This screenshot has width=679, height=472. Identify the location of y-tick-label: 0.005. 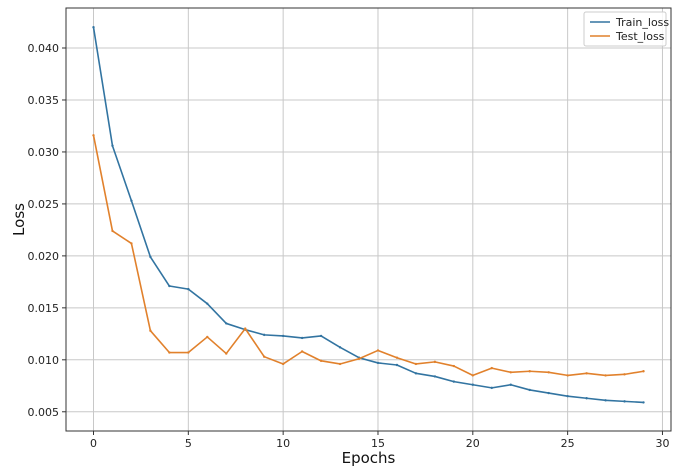
(44, 412).